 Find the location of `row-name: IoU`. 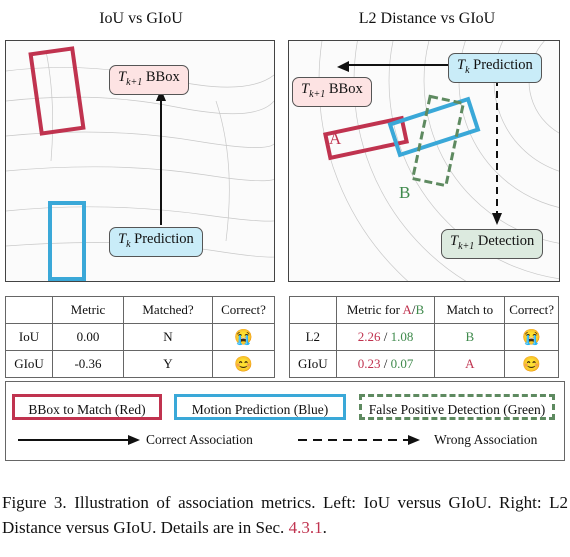

row-name: IoU is located at coordinates (29, 337).